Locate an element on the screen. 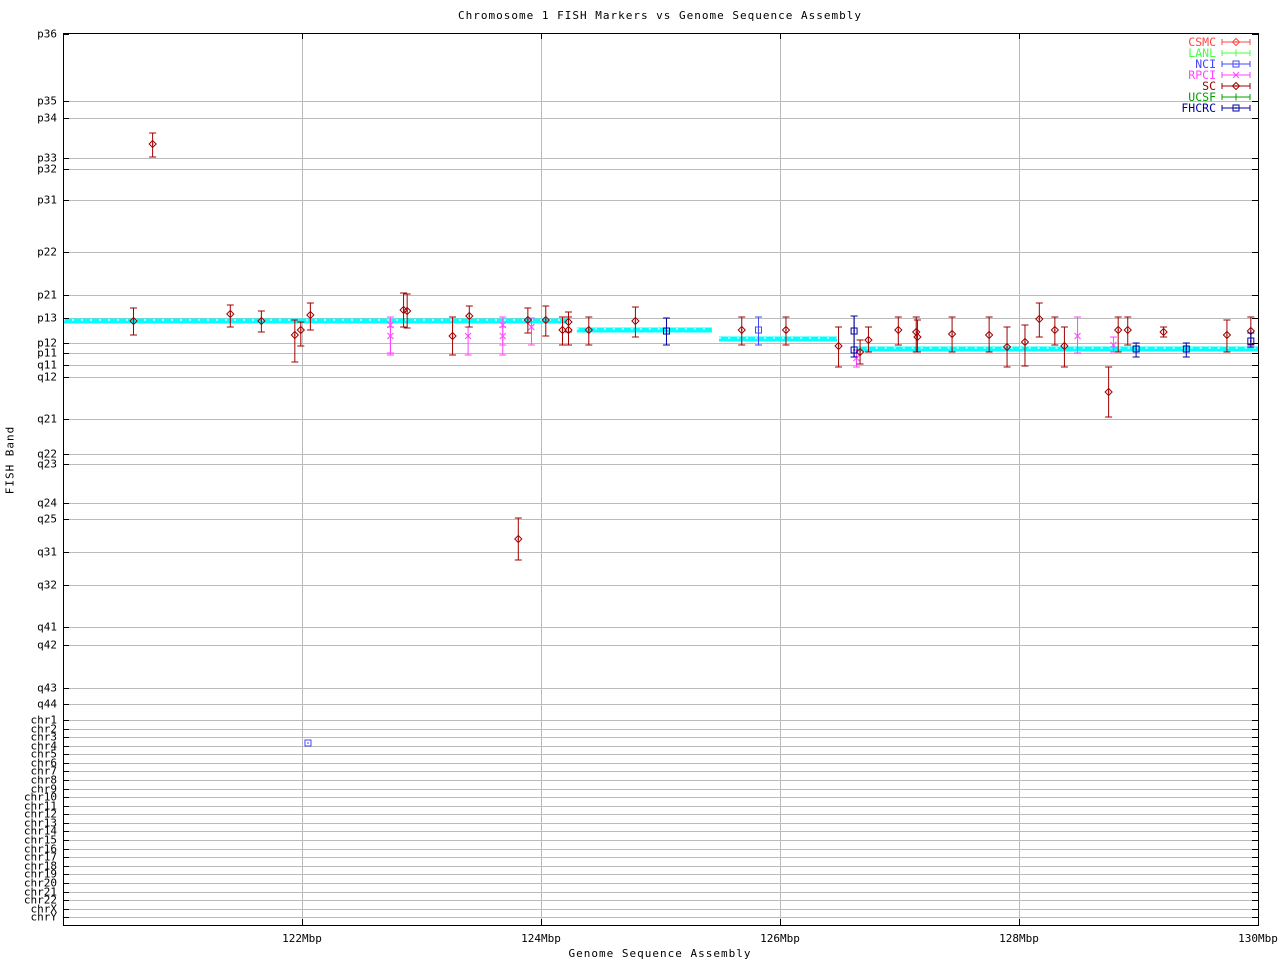  data-point-nci is located at coordinates (758, 331).